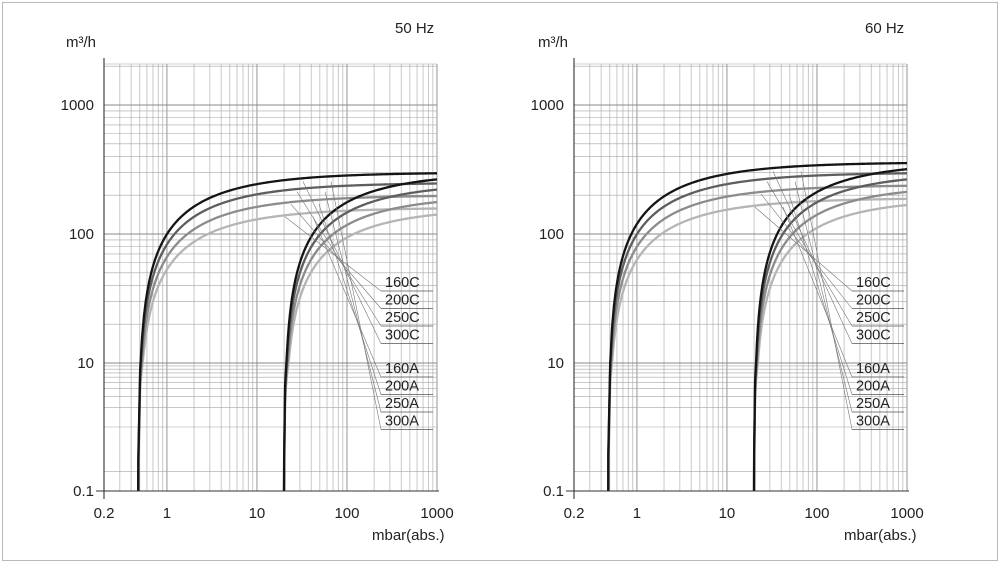 This screenshot has height=563, width=1000. What do you see at coordinates (553, 42) in the screenshot?
I see `y-axis-label-60hz: m³/h` at bounding box center [553, 42].